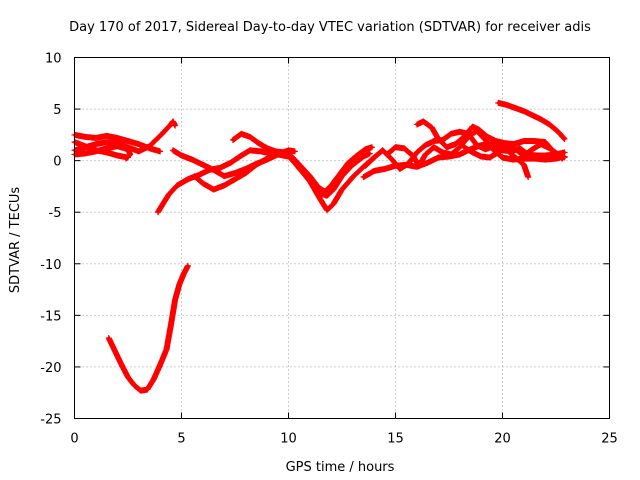 The height and width of the screenshot is (480, 640). Describe the element at coordinates (502, 439) in the screenshot. I see `x-tick-label: 20` at that location.